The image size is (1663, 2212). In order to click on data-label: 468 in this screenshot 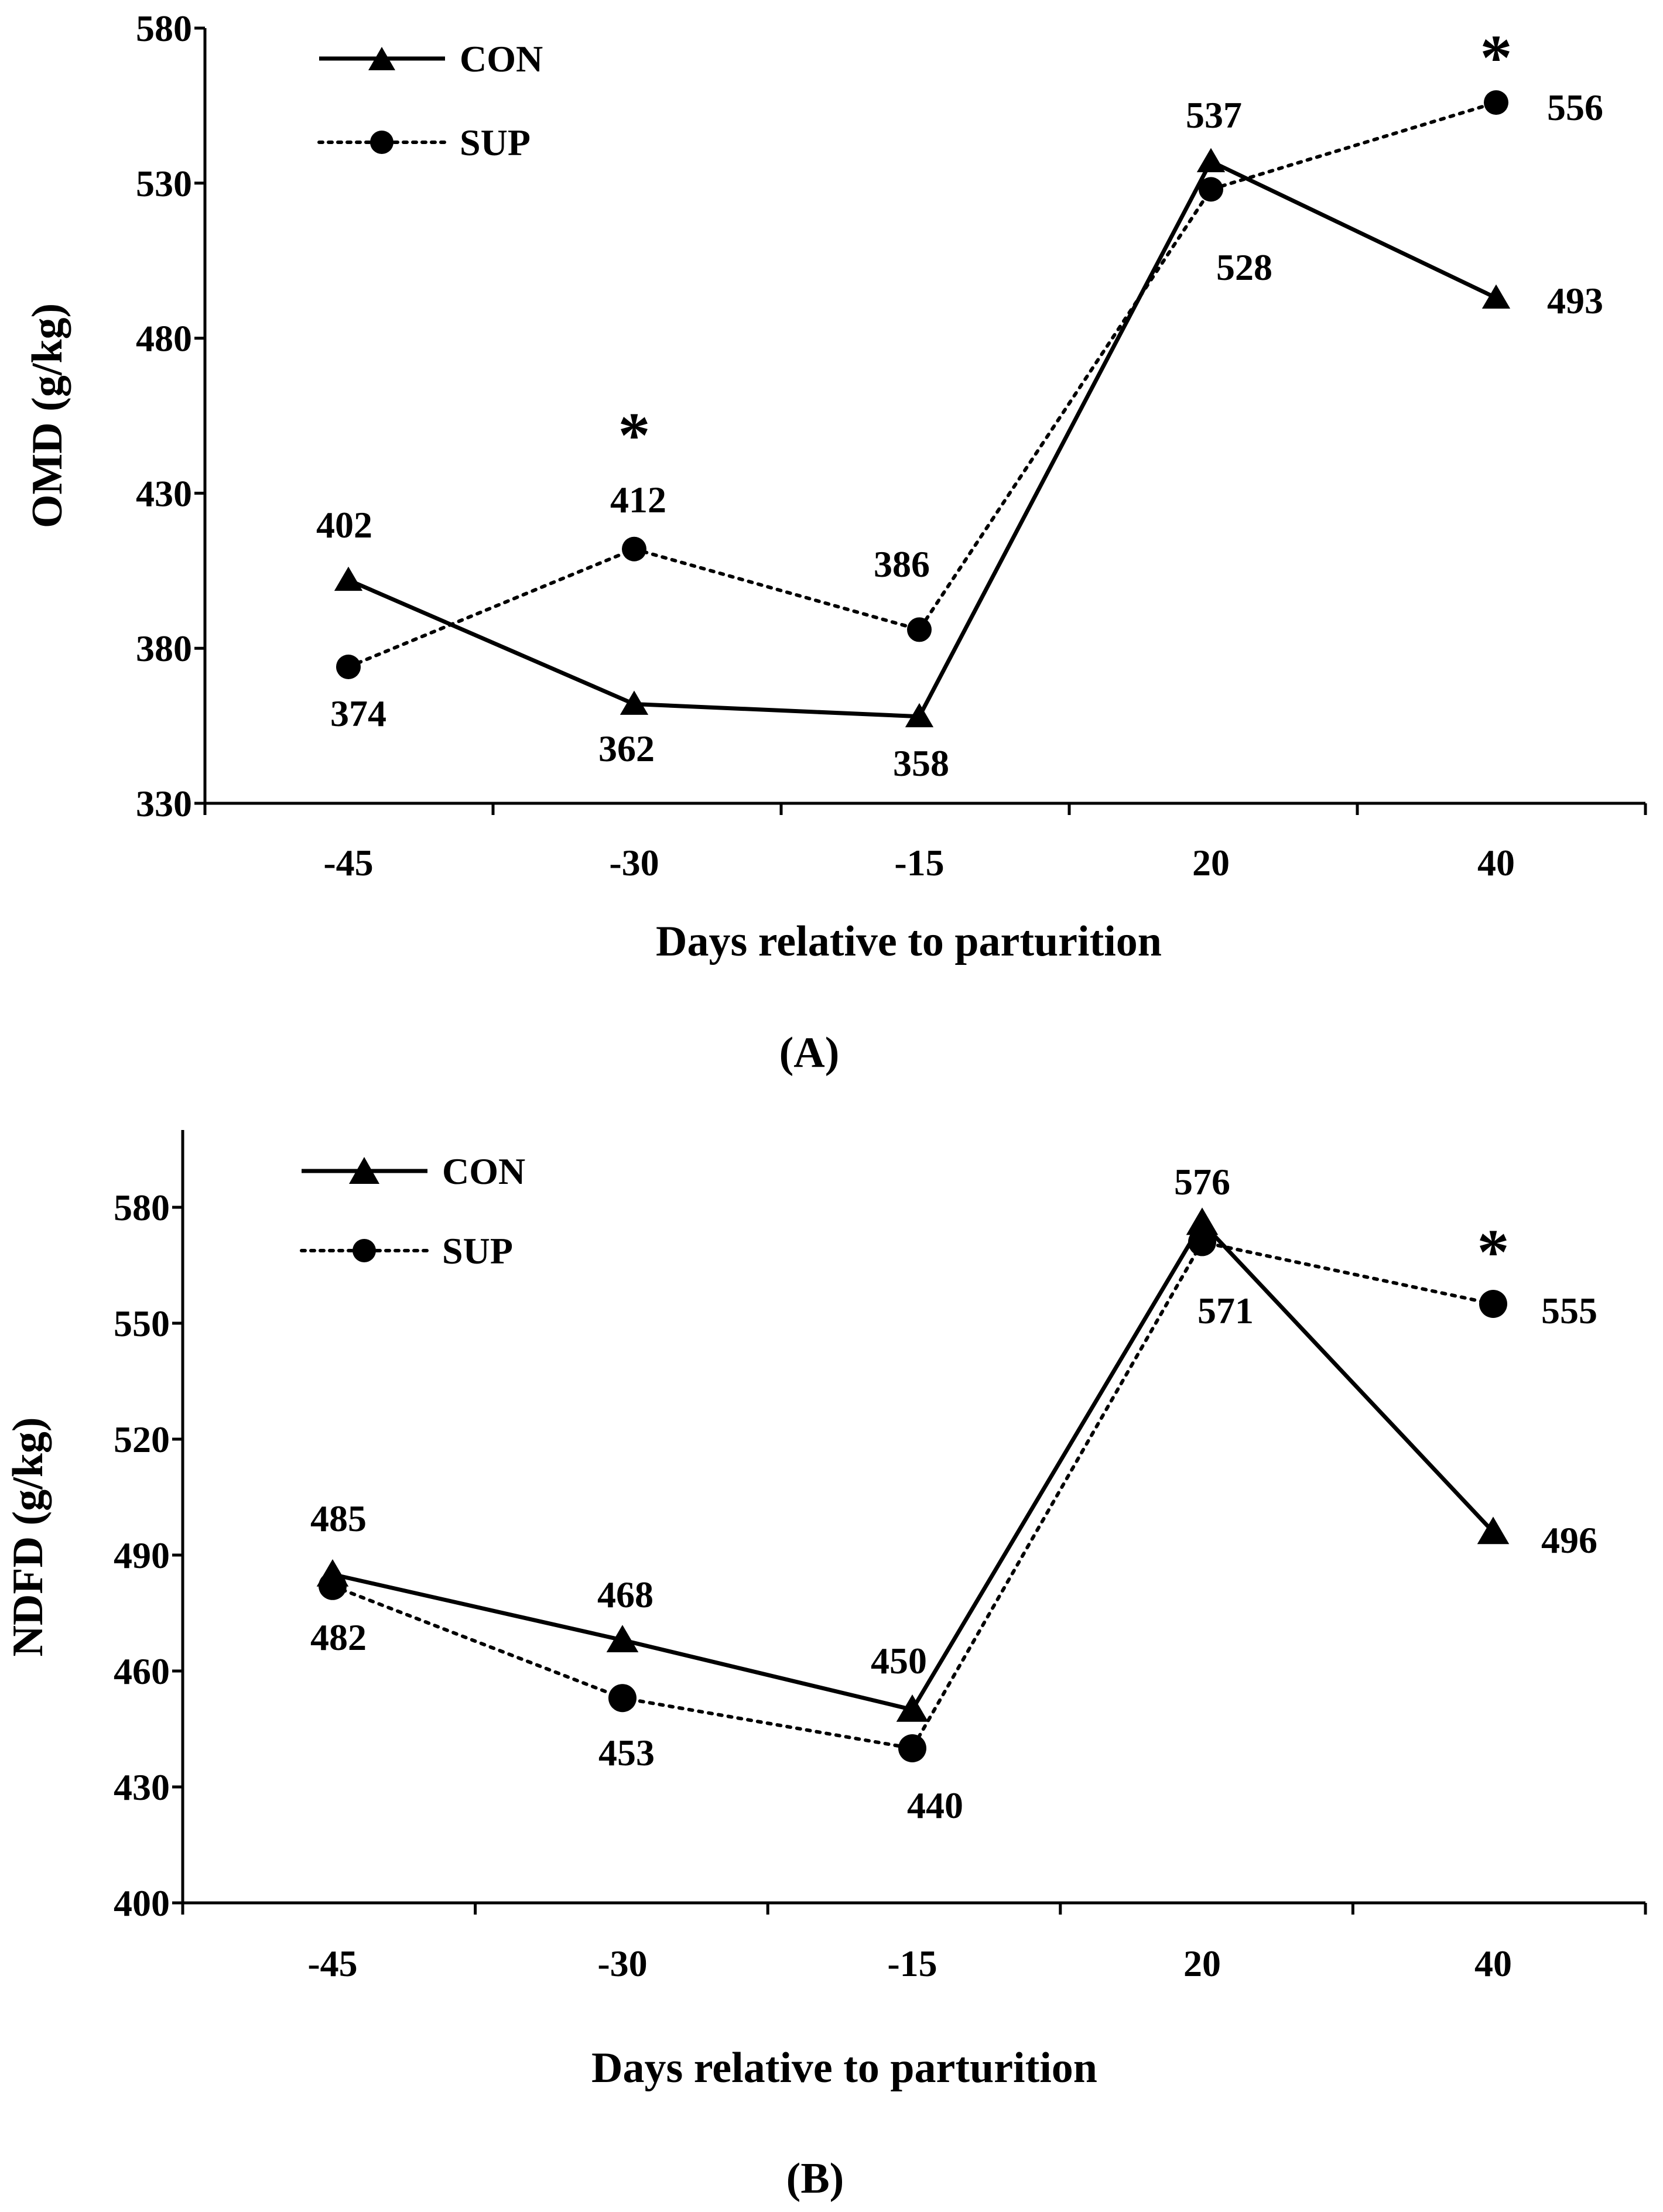, I will do `click(625, 1595)`.